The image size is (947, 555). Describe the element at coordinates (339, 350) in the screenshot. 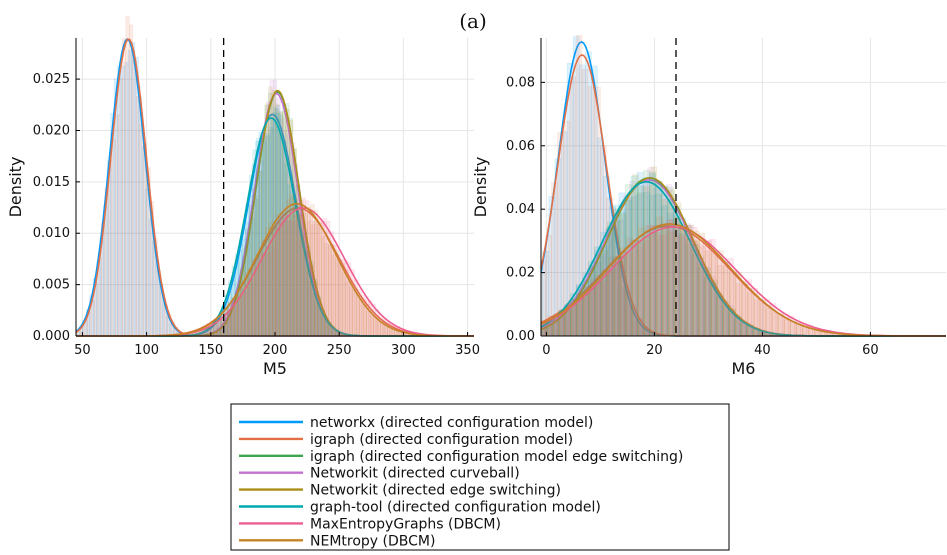

I see `x-tick-label: 250` at that location.